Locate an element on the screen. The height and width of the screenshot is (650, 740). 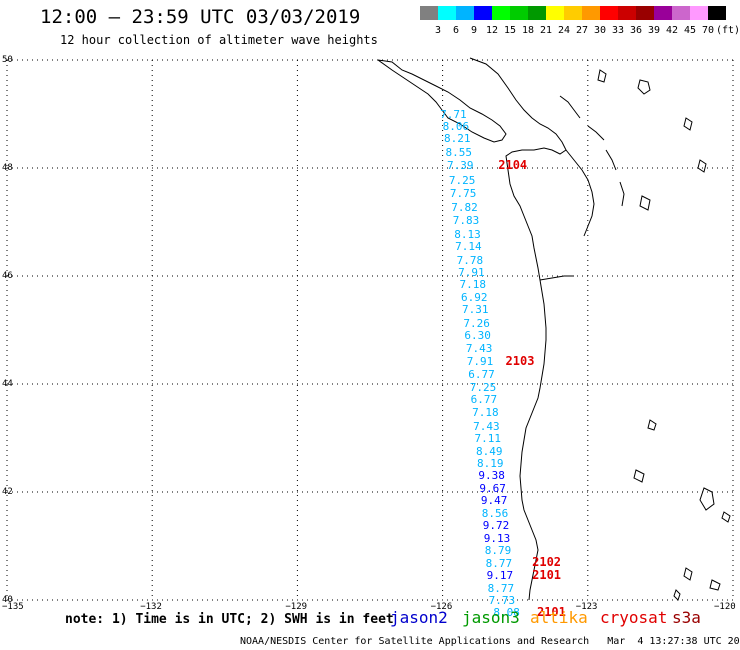
wave-height-label: 7.73 is located at coordinates (502, 600).